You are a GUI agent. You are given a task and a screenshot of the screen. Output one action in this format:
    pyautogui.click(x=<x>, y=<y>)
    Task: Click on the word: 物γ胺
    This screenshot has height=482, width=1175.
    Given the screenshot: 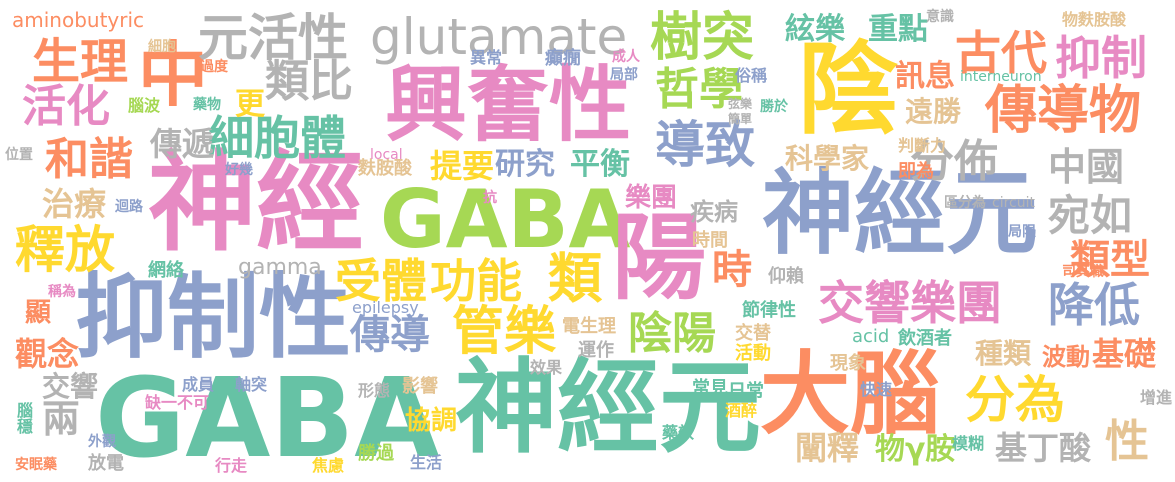 What is the action you would take?
    pyautogui.click(x=915, y=449)
    